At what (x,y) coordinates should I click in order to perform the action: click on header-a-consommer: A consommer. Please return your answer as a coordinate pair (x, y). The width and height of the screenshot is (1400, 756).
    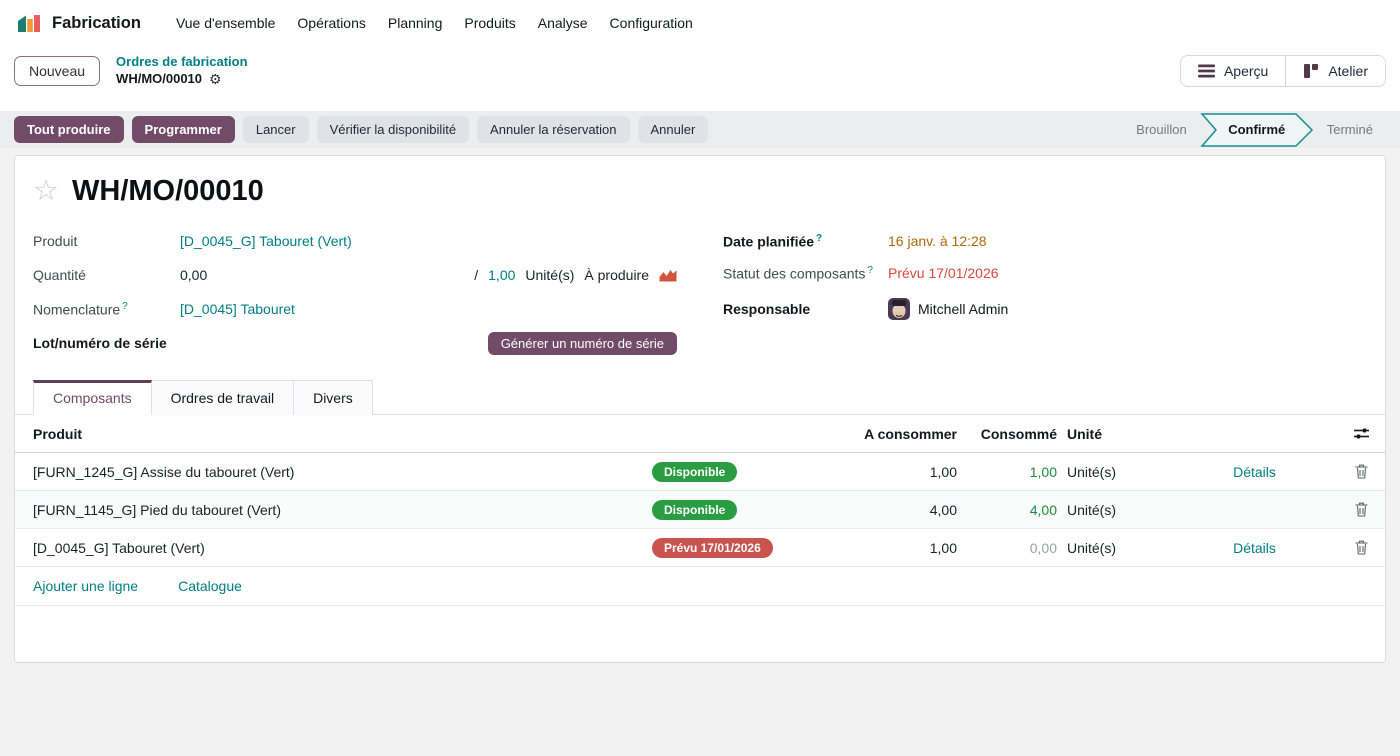
    Looking at the image, I should click on (910, 433).